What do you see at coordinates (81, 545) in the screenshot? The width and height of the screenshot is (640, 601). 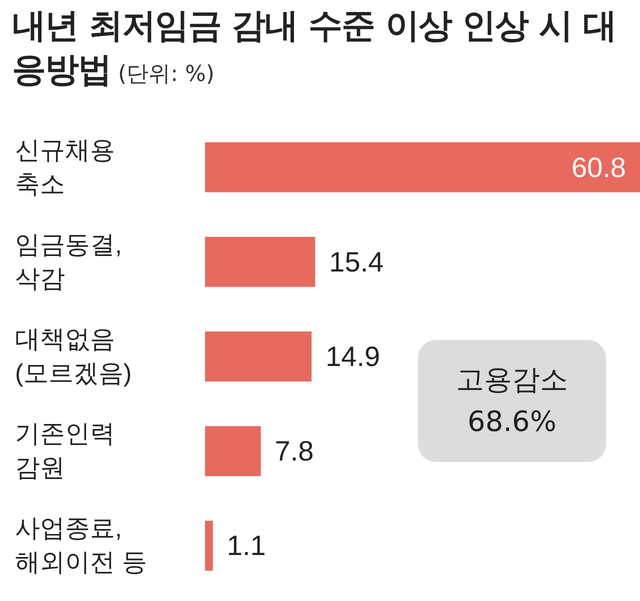 I see `y-tick-label: 사업종료, 해외이전 등` at bounding box center [81, 545].